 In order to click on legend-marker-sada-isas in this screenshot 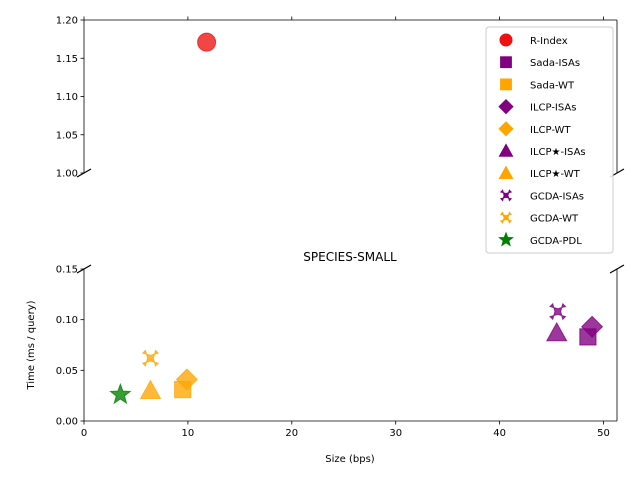, I will do `click(506, 62)`.